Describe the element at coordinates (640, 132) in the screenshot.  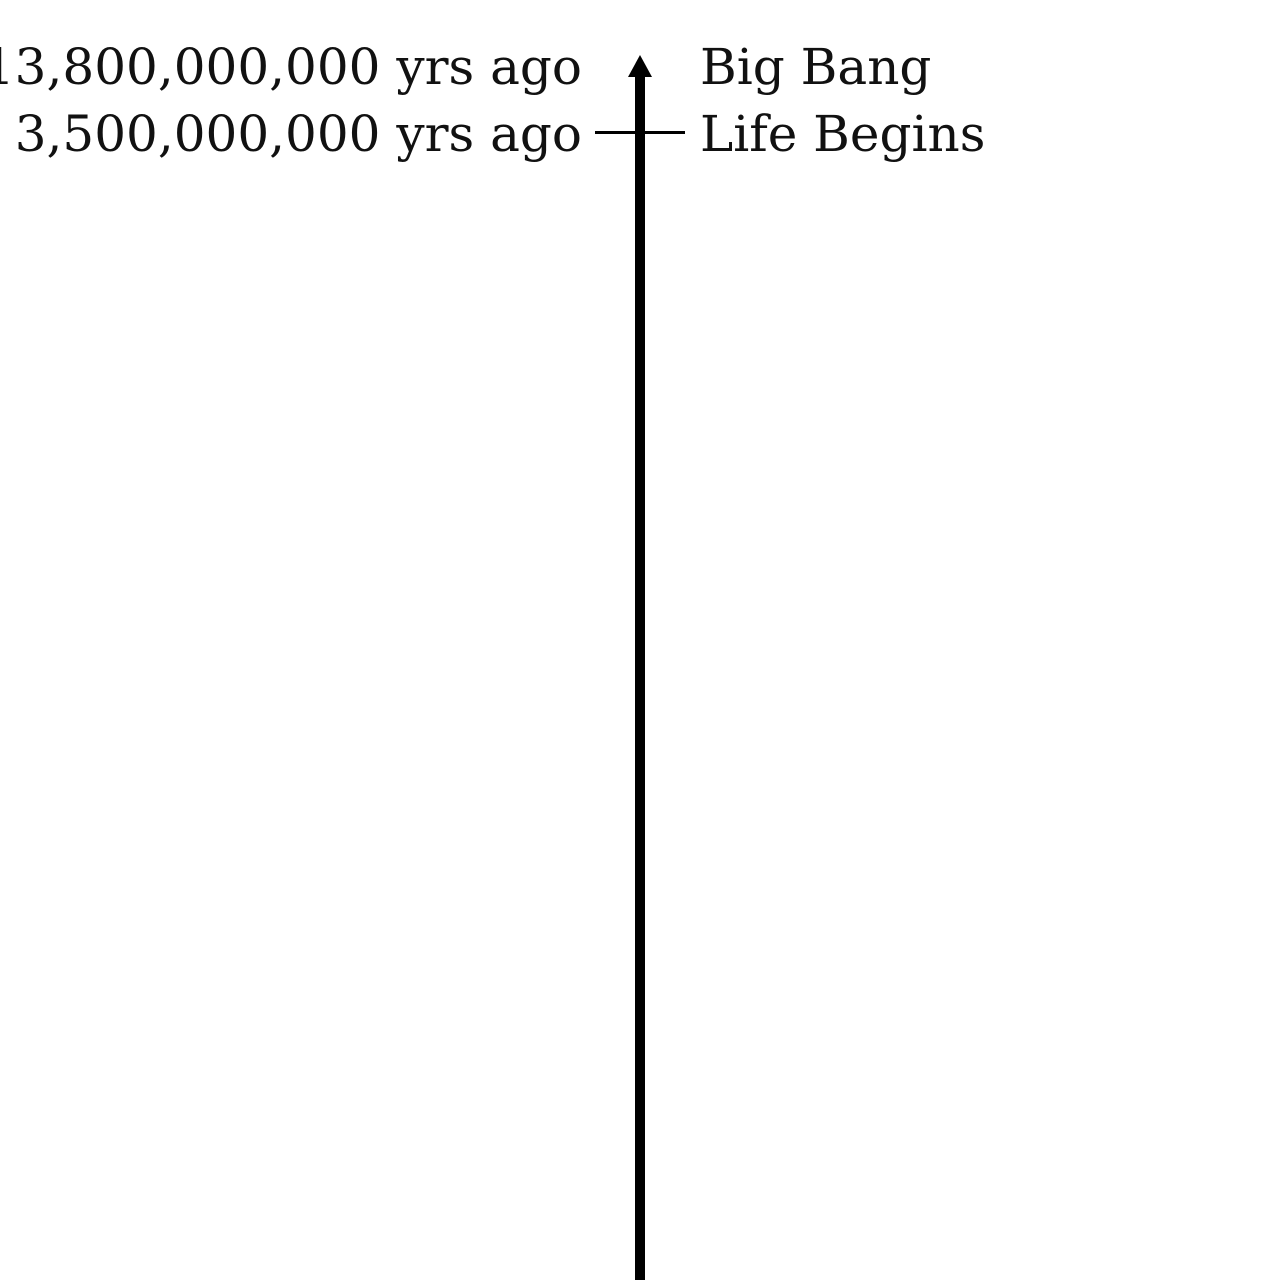
I see `life-begins-tick` at that location.